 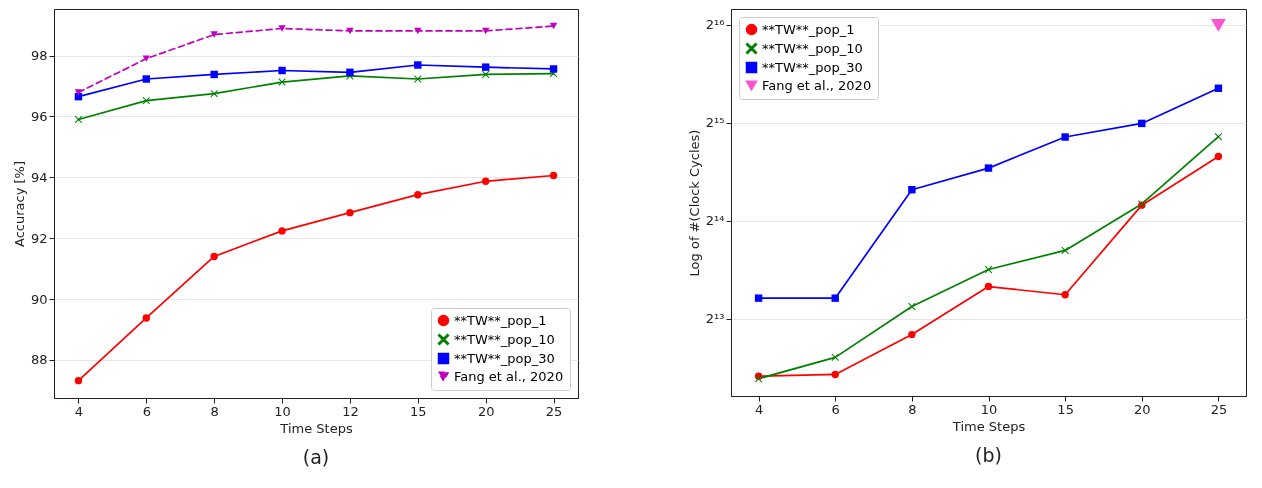 What do you see at coordinates (39, 299) in the screenshot?
I see `y-tick-label: 90` at bounding box center [39, 299].